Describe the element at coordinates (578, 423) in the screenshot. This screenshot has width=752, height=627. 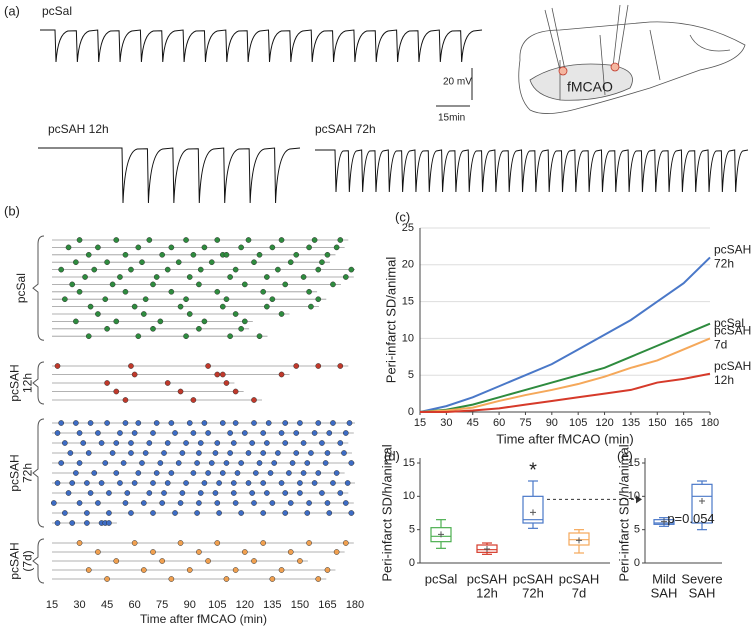
I see `x-tick-label: 105` at that location.